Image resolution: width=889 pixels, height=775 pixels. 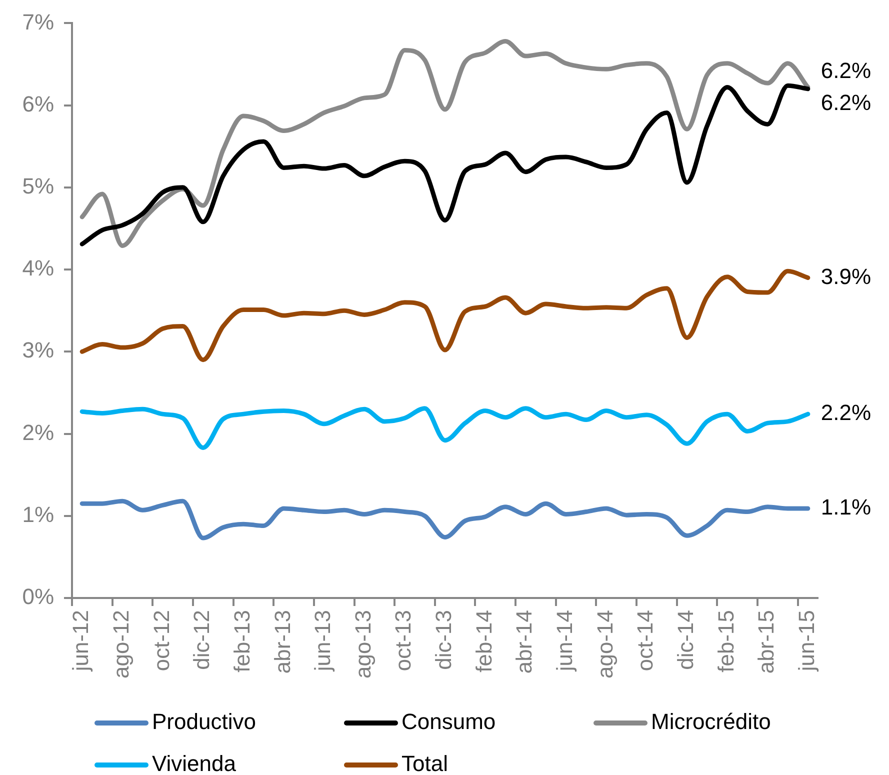 I want to click on legend-label: Vivienda, so click(x=194, y=763).